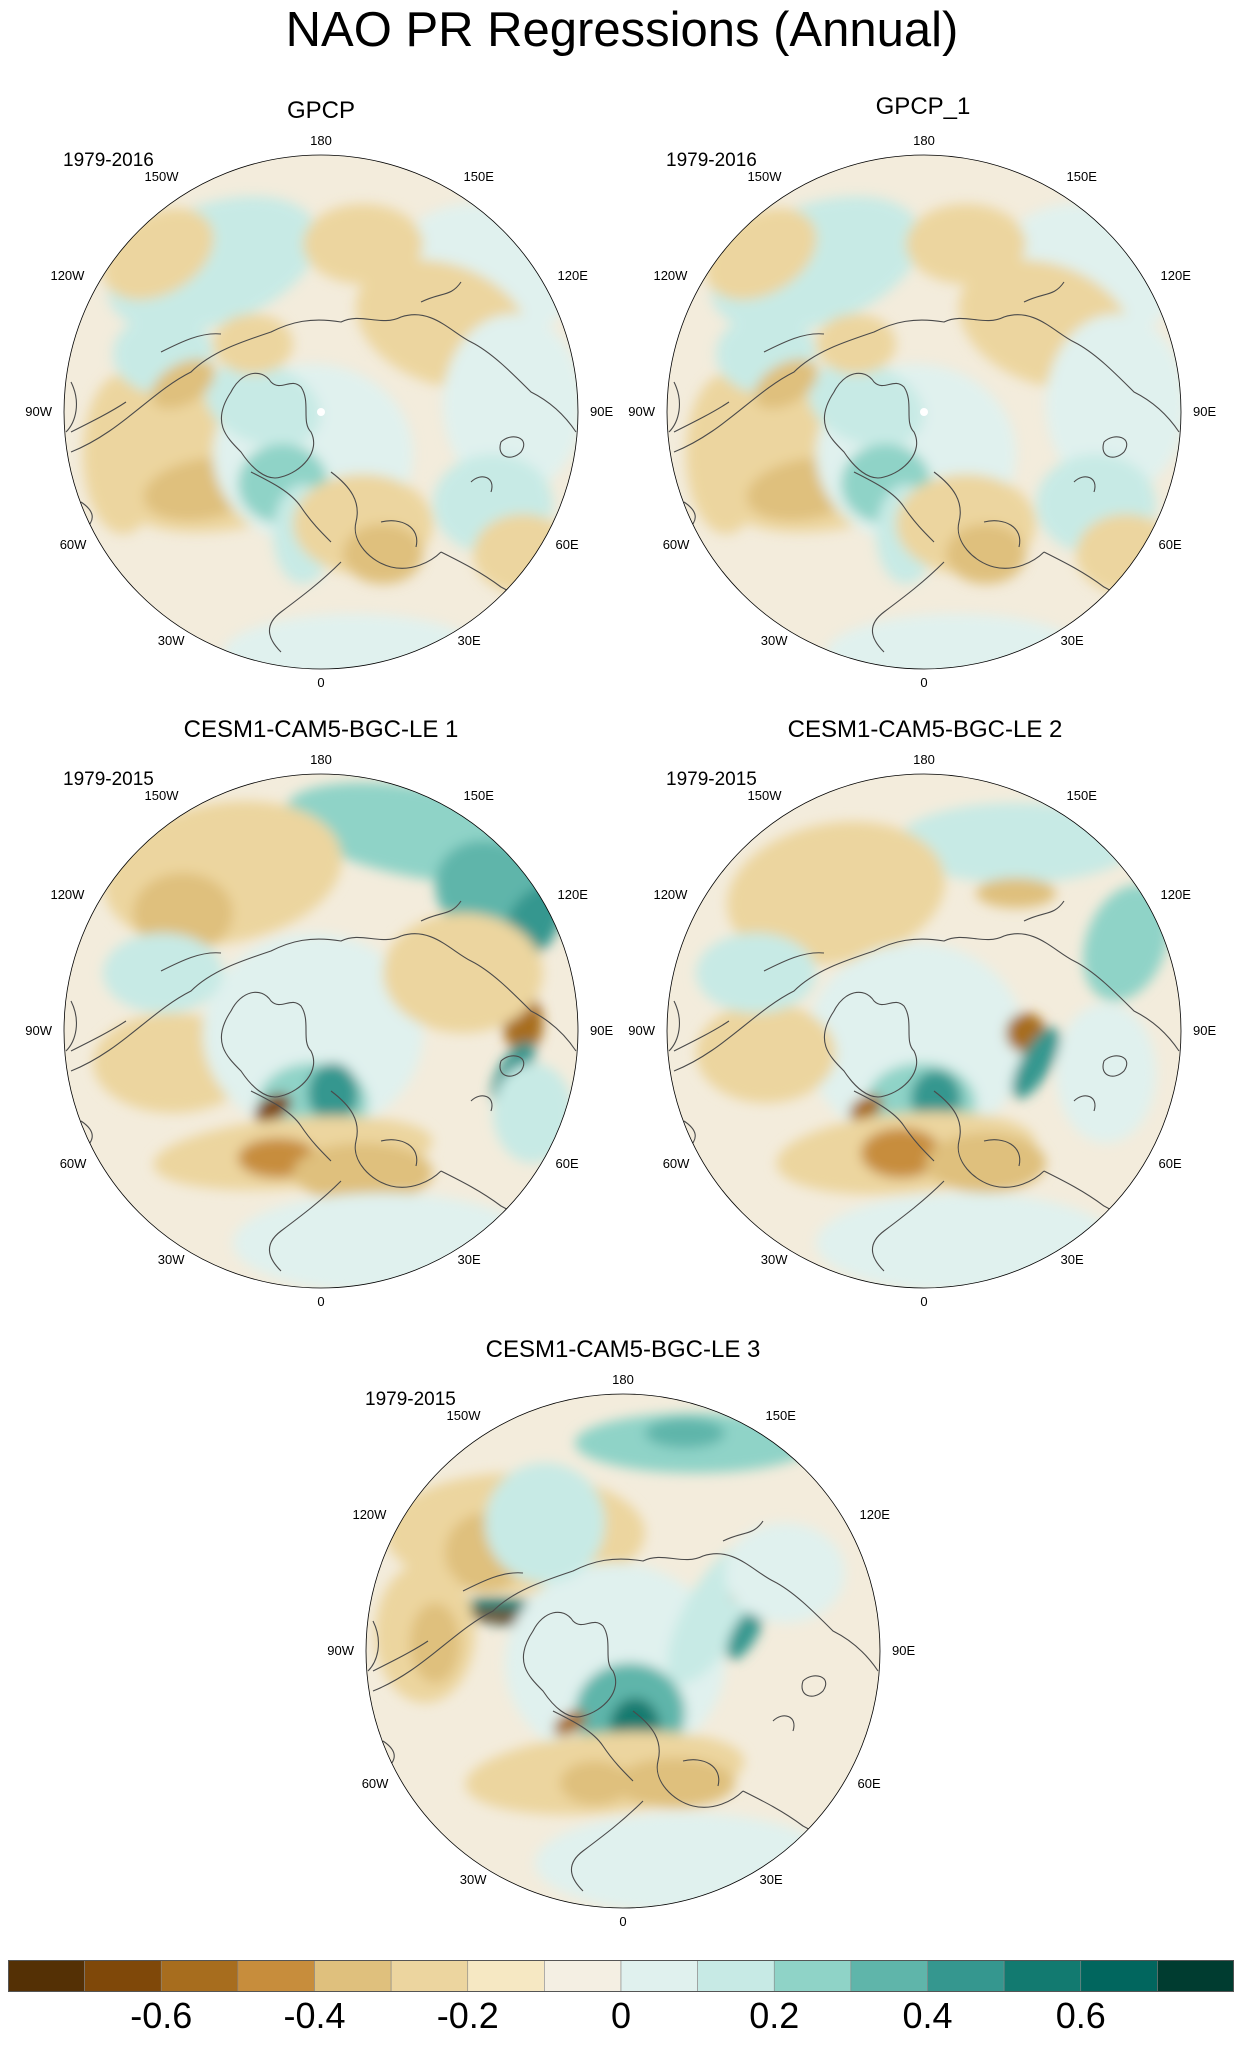 This screenshot has width=1244, height=2046. Describe the element at coordinates (621, 1976) in the screenshot. I see `colorbar-border` at that location.